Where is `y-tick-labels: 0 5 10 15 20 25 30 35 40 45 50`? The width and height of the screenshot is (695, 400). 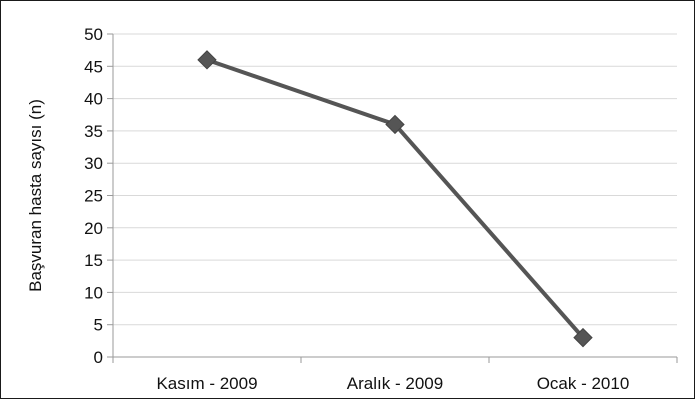
y-tick-labels: 0 5 10 15 20 25 30 35 40 45 50 is located at coordinates (93, 196).